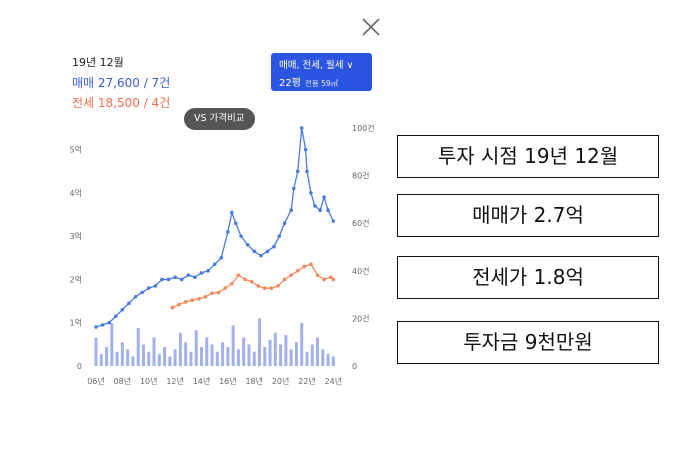 Image resolution: width=674 pixels, height=470 pixels. What do you see at coordinates (316, 65) in the screenshot?
I see `transaction-types: 매매, 전세, 월세 ∨` at bounding box center [316, 65].